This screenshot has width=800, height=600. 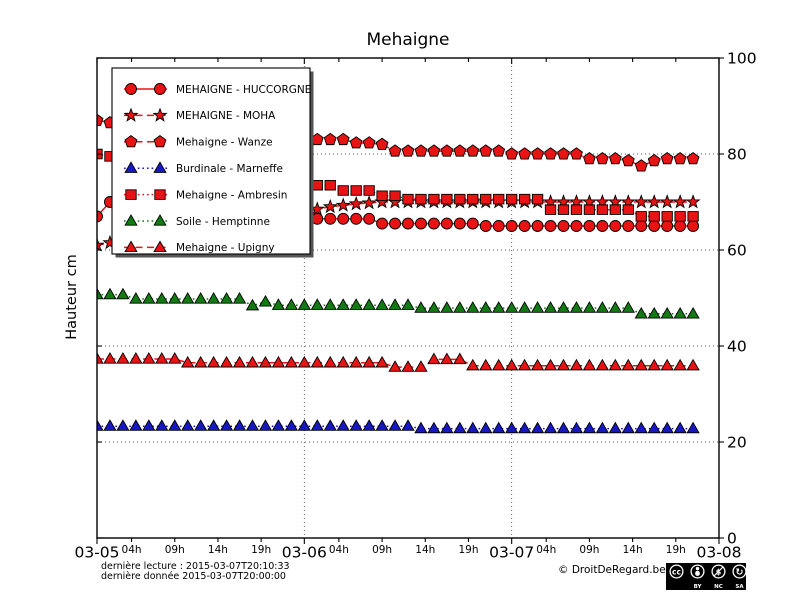 I want to click on cc-icon: cc, so click(x=676, y=571).